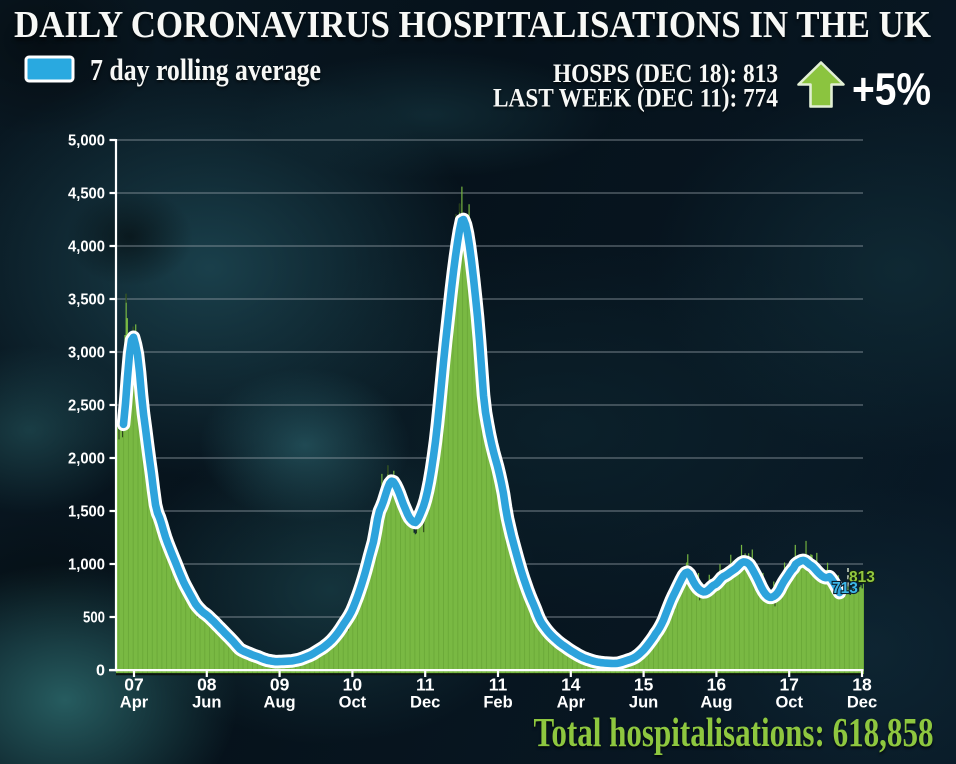  I want to click on svg-text:Total hospitalisations: 618,85: Total hospitalisations: 618,858, so click(734, 732).